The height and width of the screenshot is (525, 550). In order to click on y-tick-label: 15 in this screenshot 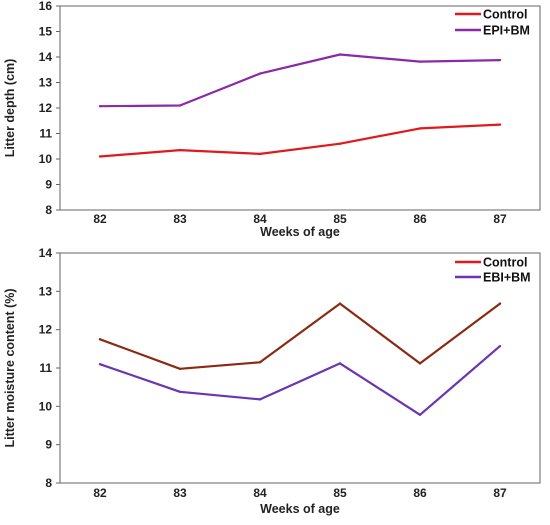, I will do `click(46, 32)`.